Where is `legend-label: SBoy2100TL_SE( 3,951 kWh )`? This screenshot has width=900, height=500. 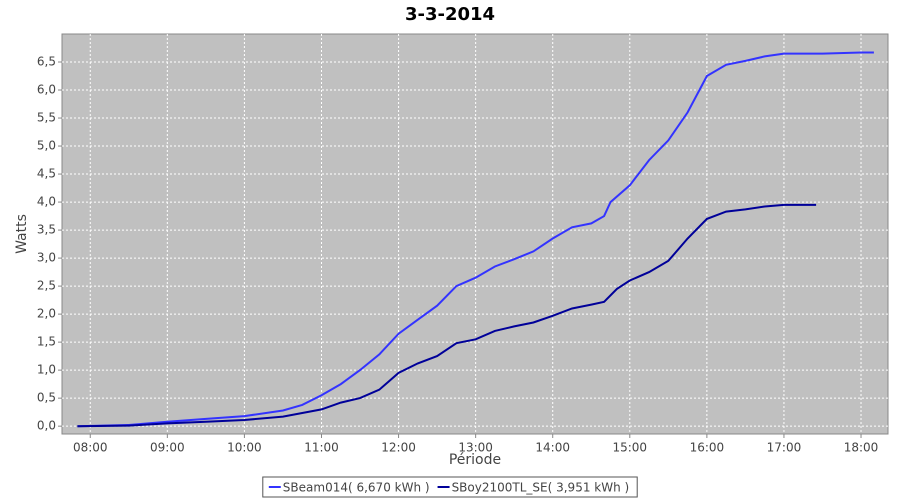 legend-label: SBoy2100TL_SE( 3,951 kWh ) is located at coordinates (541, 488).